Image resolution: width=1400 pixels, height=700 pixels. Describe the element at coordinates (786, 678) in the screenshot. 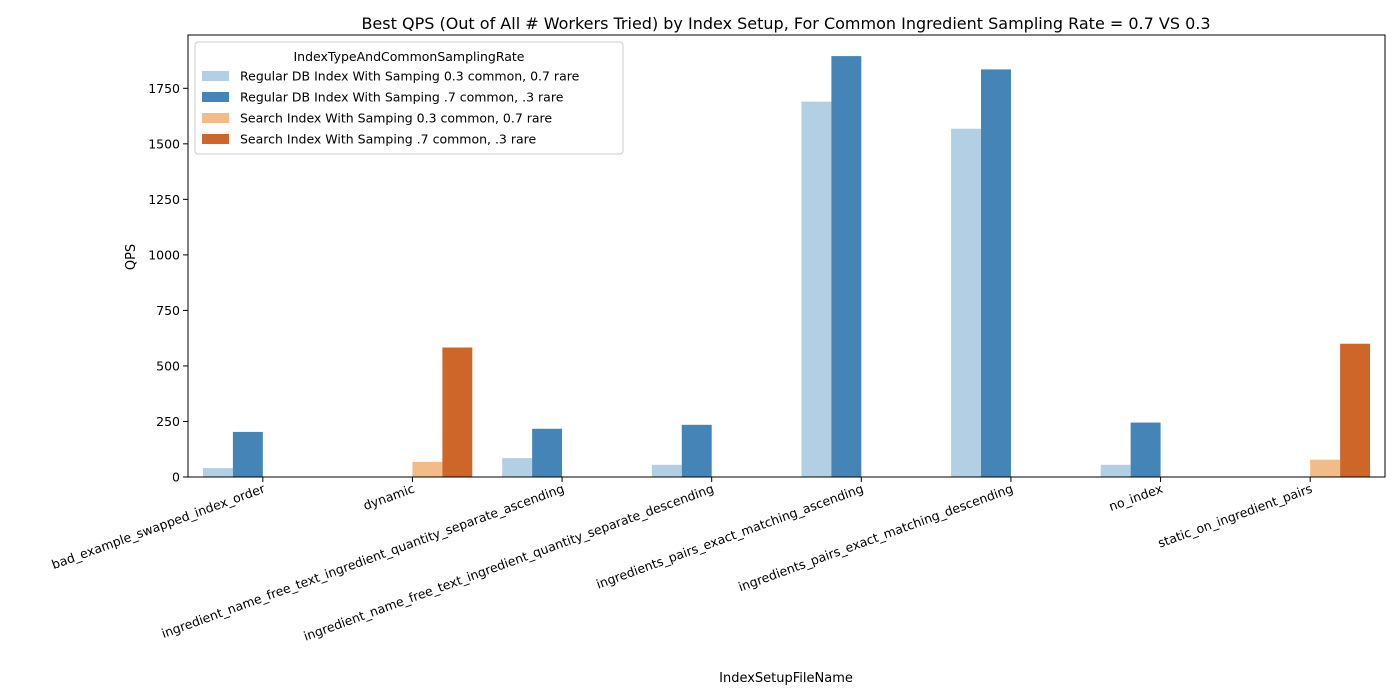

I see `x-axis-title: IndexSetupFileName` at that location.